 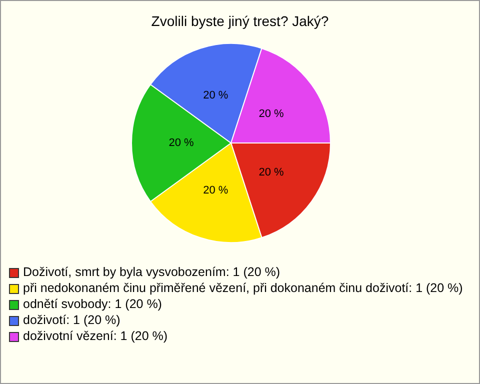 I want to click on legend-label: doživotí: 1 (20 %), so click(x=71, y=320).